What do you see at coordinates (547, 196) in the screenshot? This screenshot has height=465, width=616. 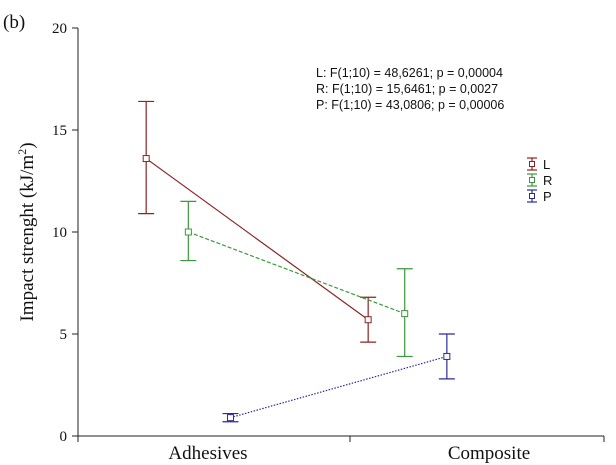 I see `legend-label: P` at bounding box center [547, 196].